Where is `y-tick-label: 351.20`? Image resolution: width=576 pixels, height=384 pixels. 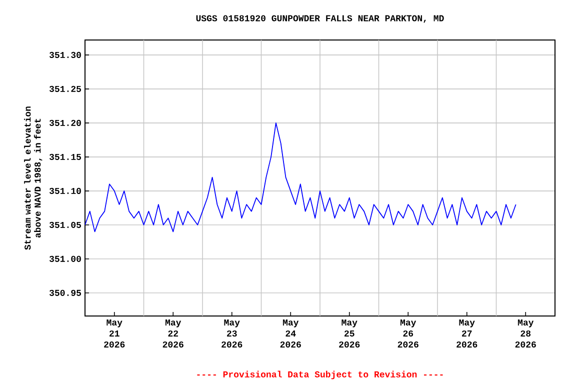
y-tick-label: 351.20 is located at coordinates (65, 123).